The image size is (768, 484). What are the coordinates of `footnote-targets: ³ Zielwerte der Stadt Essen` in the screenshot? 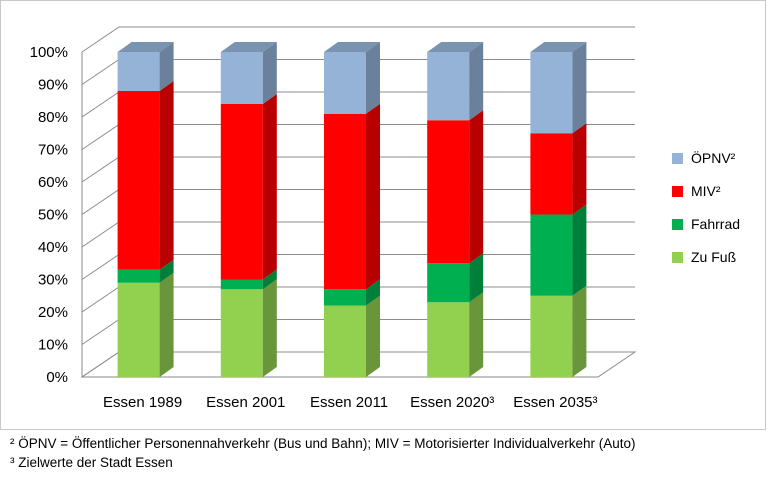 It's located at (91, 462).